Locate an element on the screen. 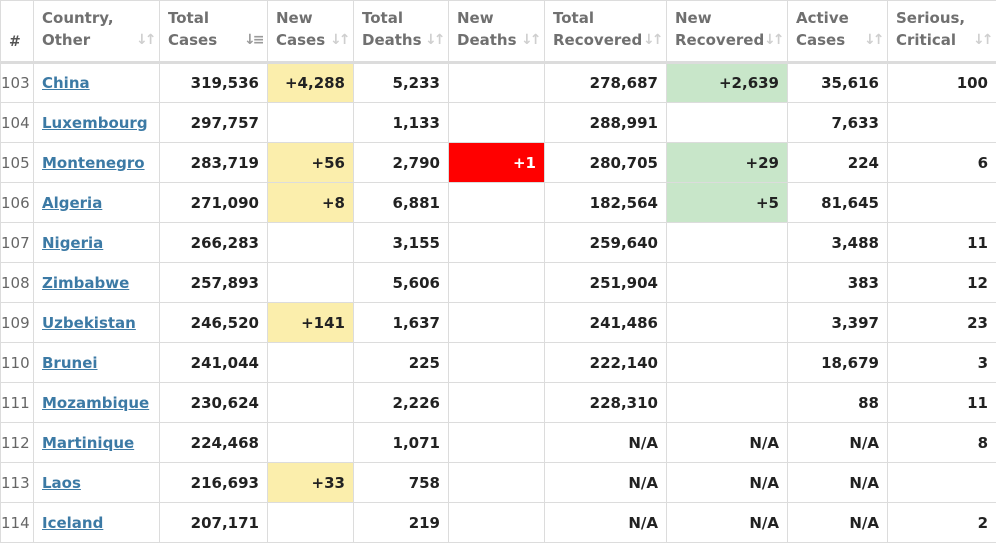  serious-critical-cell: 23 is located at coordinates (942, 323).